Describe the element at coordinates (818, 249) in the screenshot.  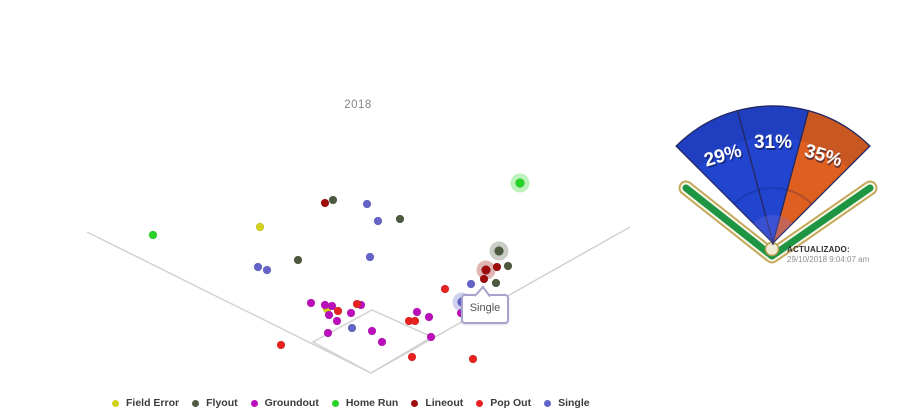
I see `updated-label: ACTUALIZADO:` at that location.